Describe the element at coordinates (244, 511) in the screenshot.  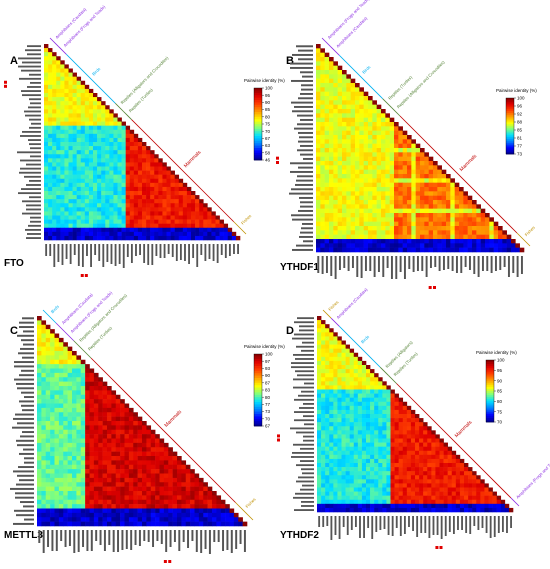
I see `group-bracket` at that location.